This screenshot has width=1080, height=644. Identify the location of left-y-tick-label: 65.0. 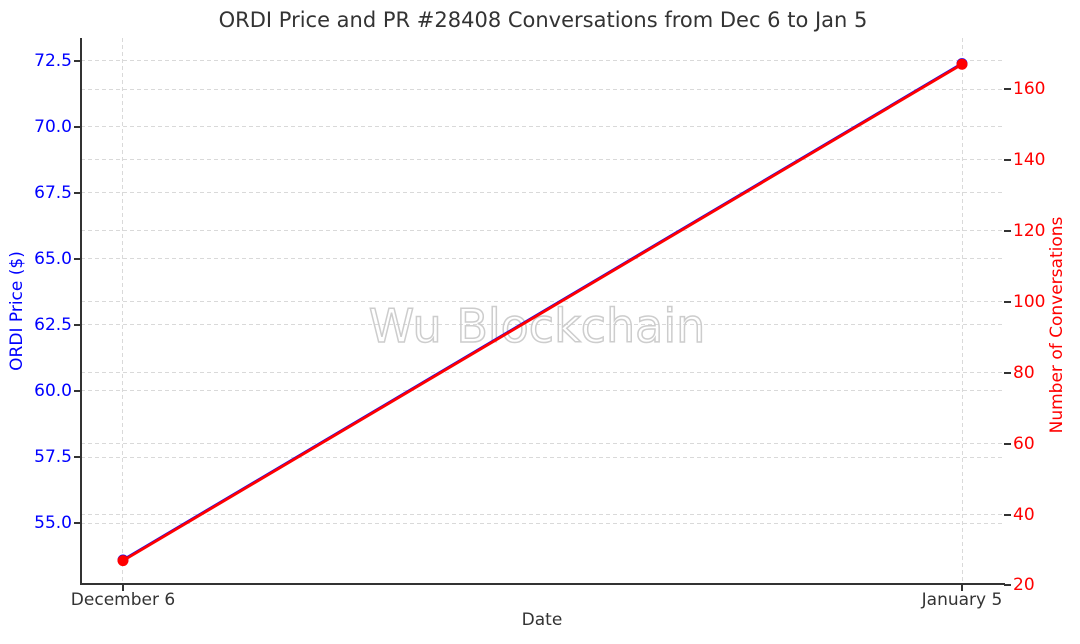
(53, 258).